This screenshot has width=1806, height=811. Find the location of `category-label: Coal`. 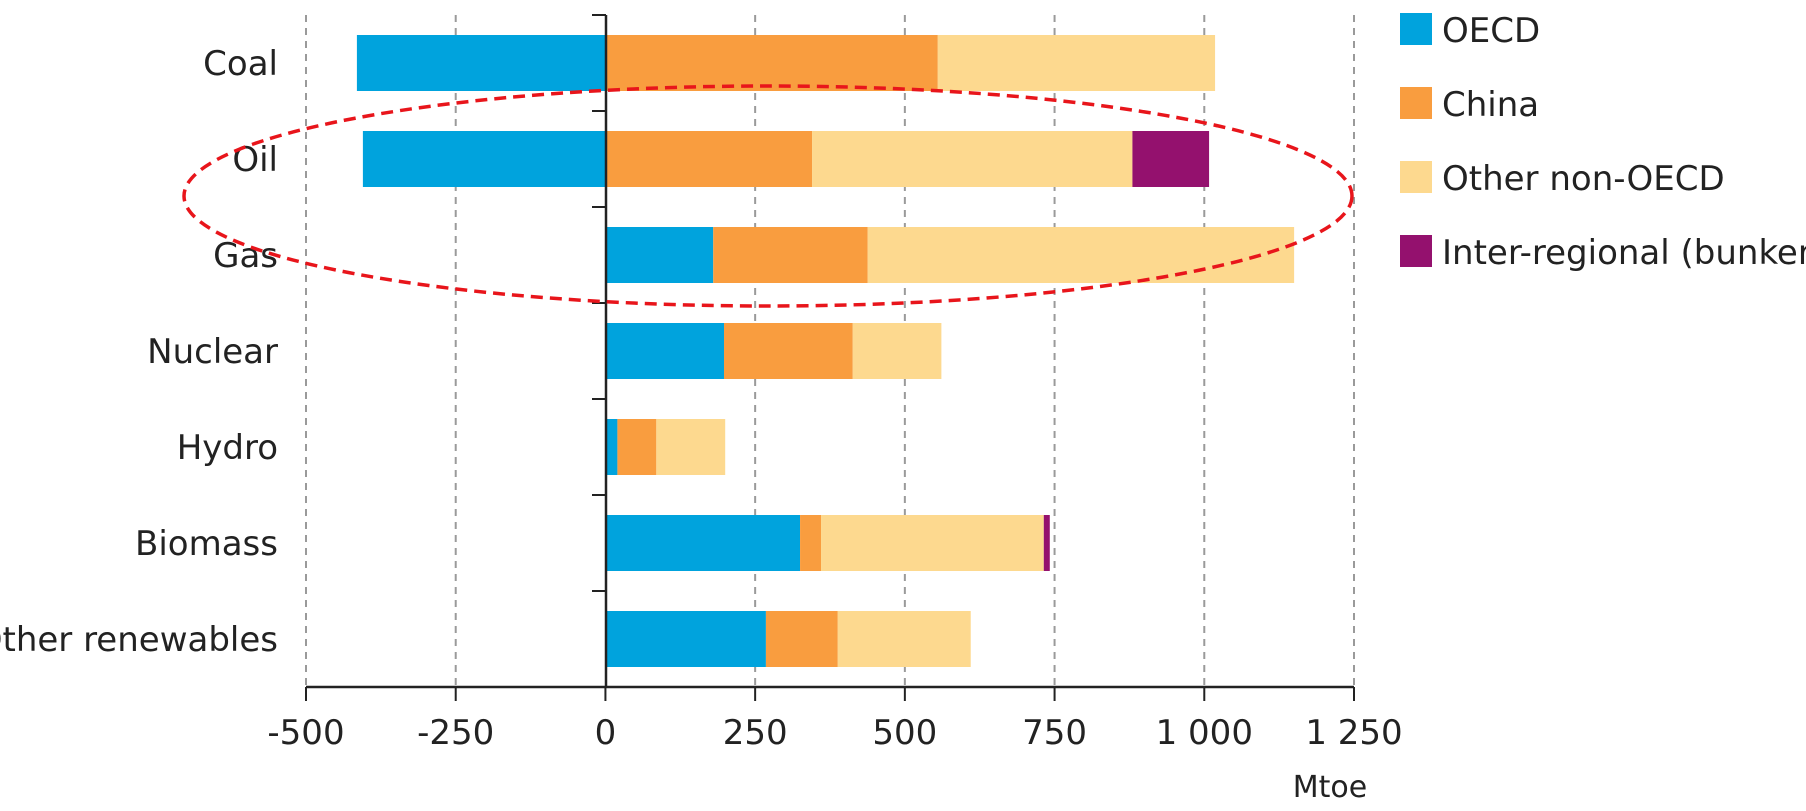

category-label: Coal is located at coordinates (240, 64).